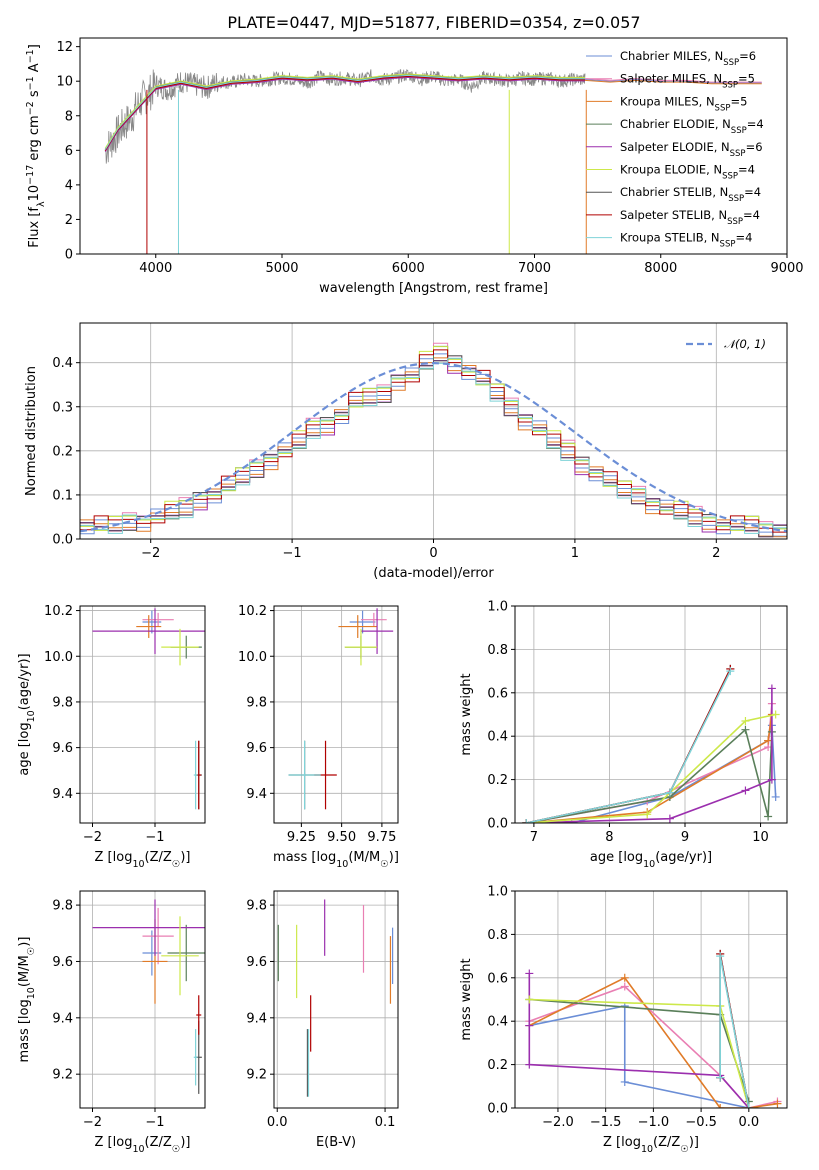 Image resolution: width=819 pixels, height=1170 pixels. What do you see at coordinates (786, 268) in the screenshot?
I see `x-tick-label: 9000` at bounding box center [786, 268].